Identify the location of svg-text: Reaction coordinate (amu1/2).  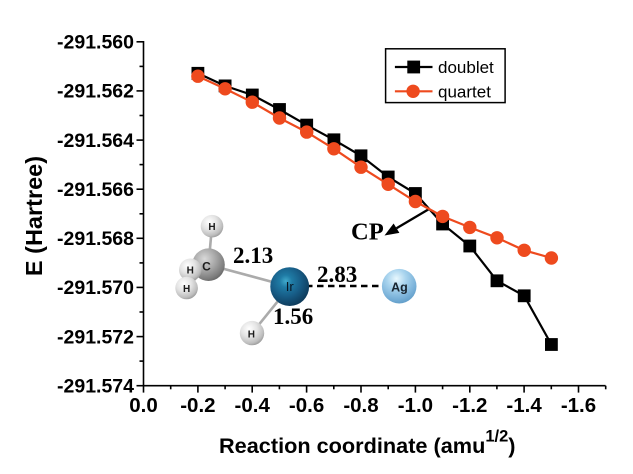
(367, 443).